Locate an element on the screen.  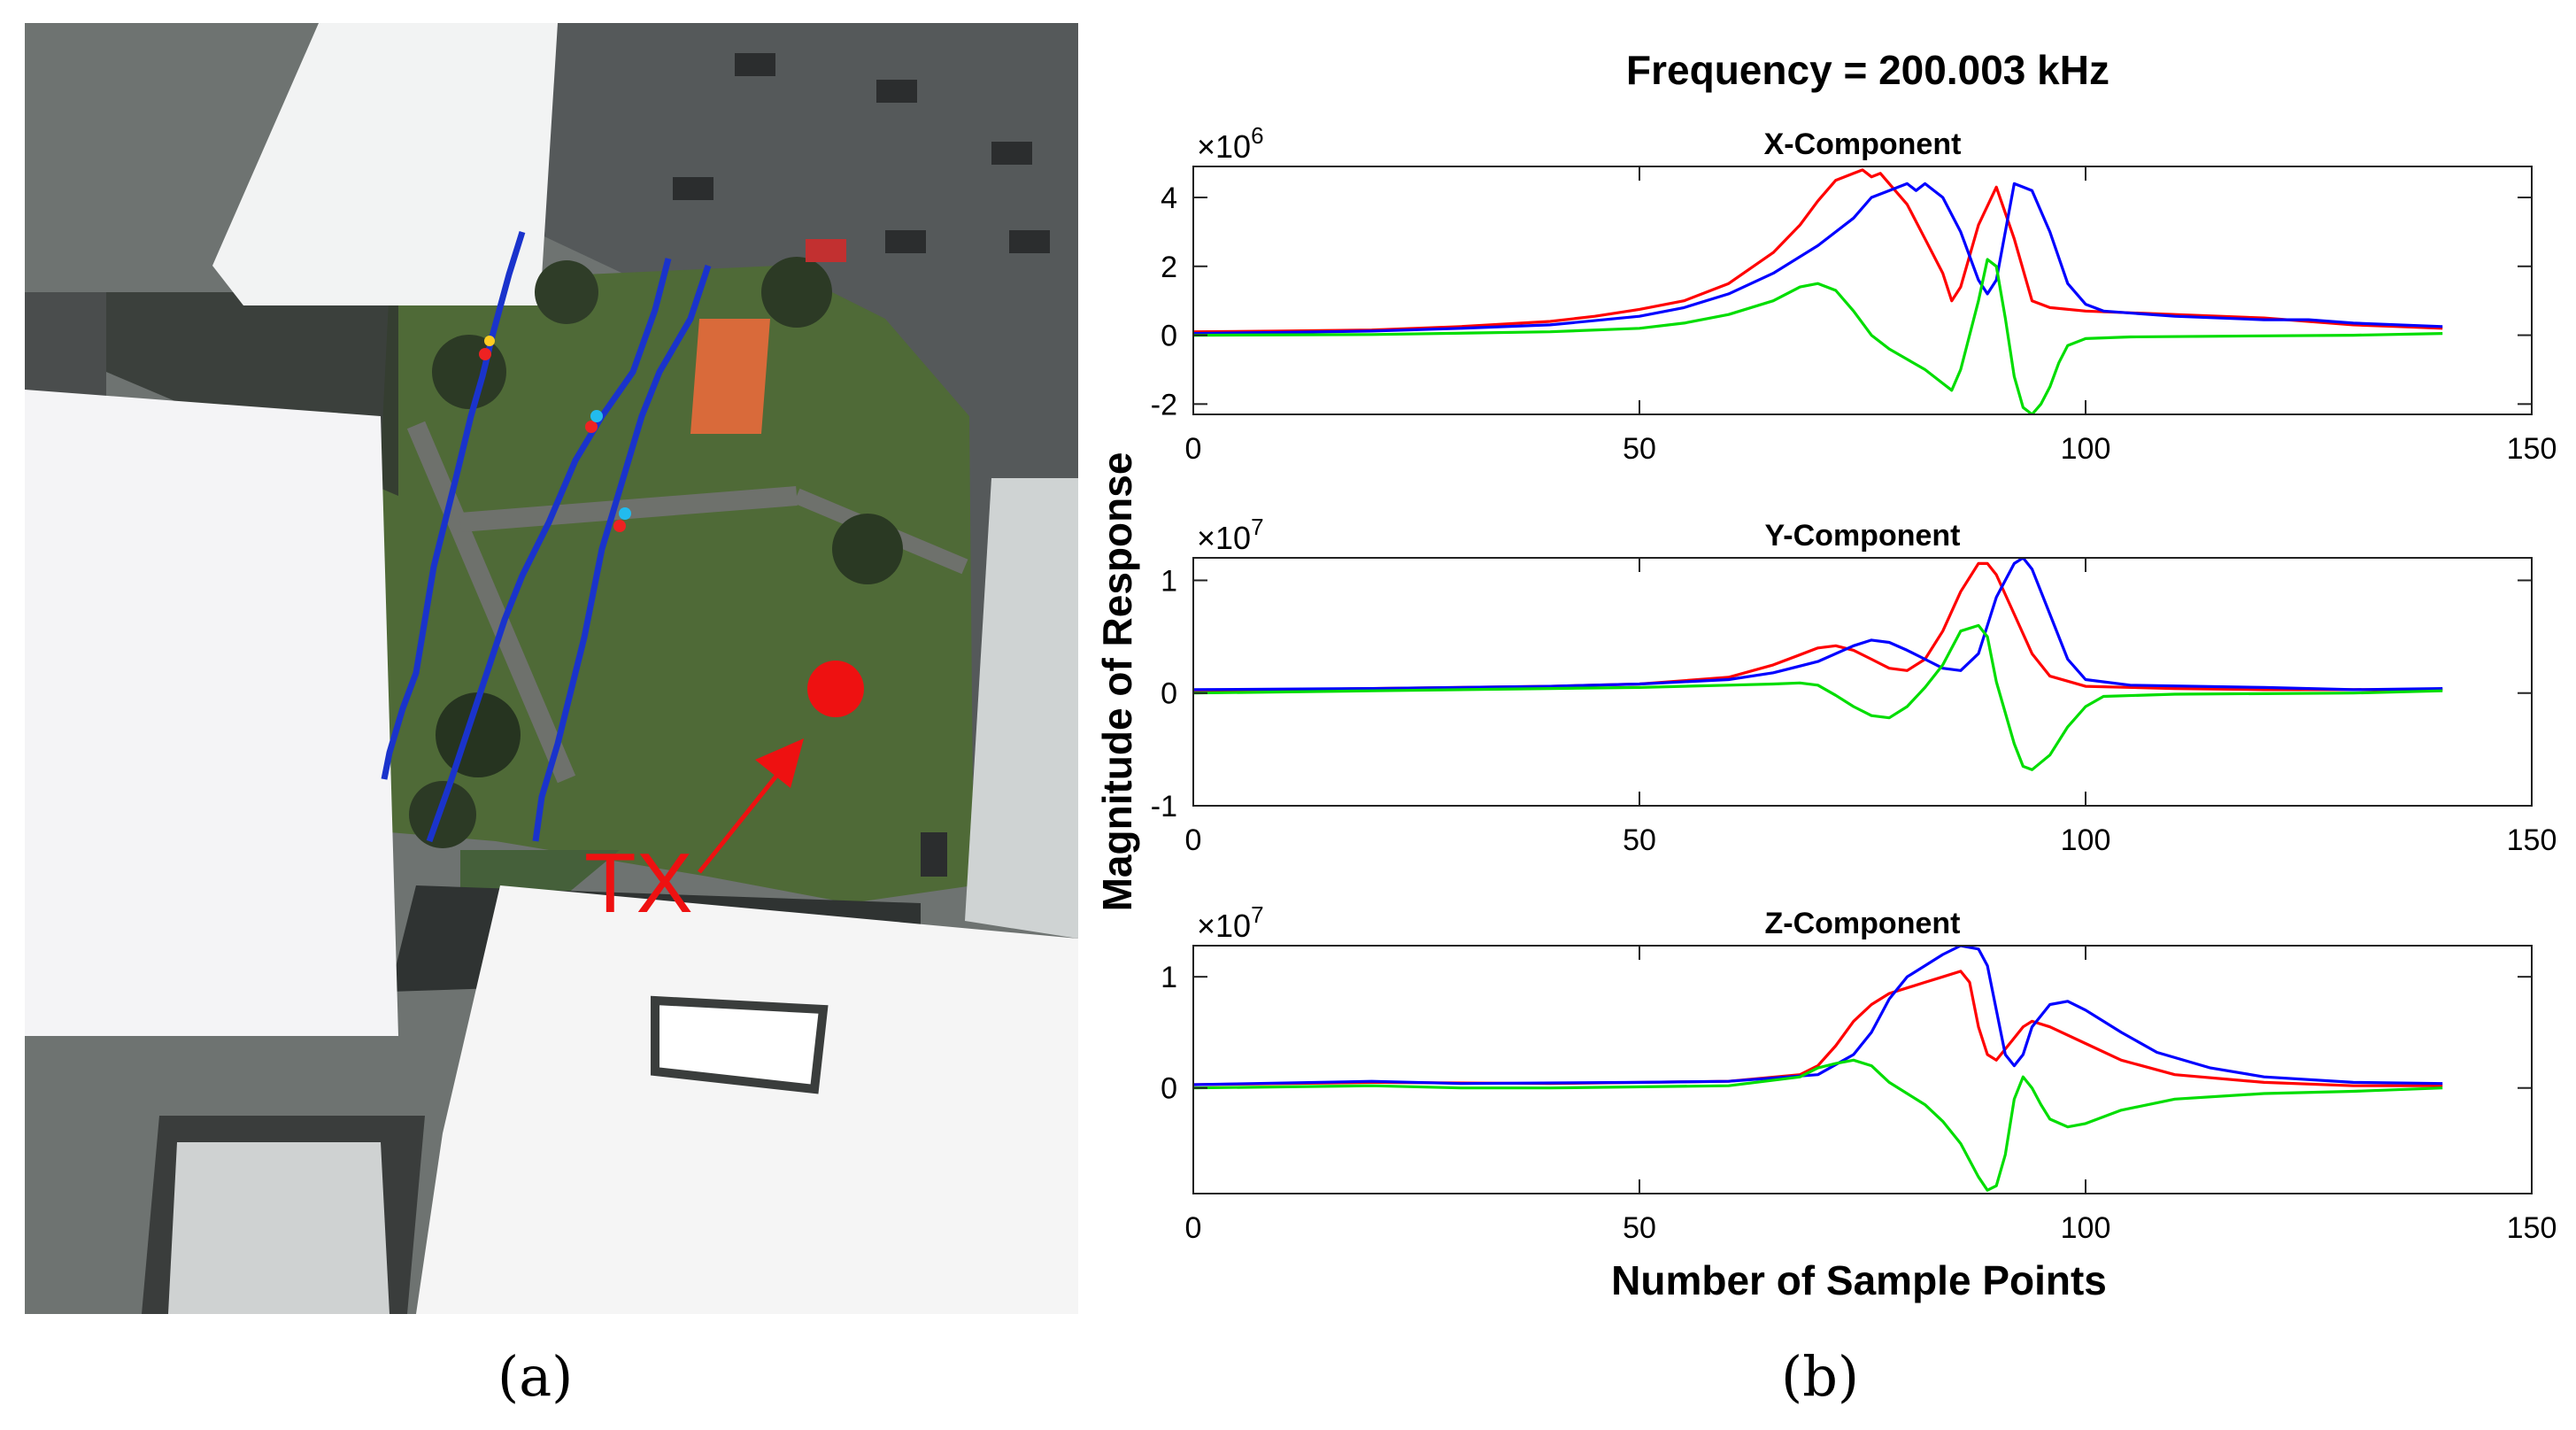
parked-cars is located at coordinates (861, 465).